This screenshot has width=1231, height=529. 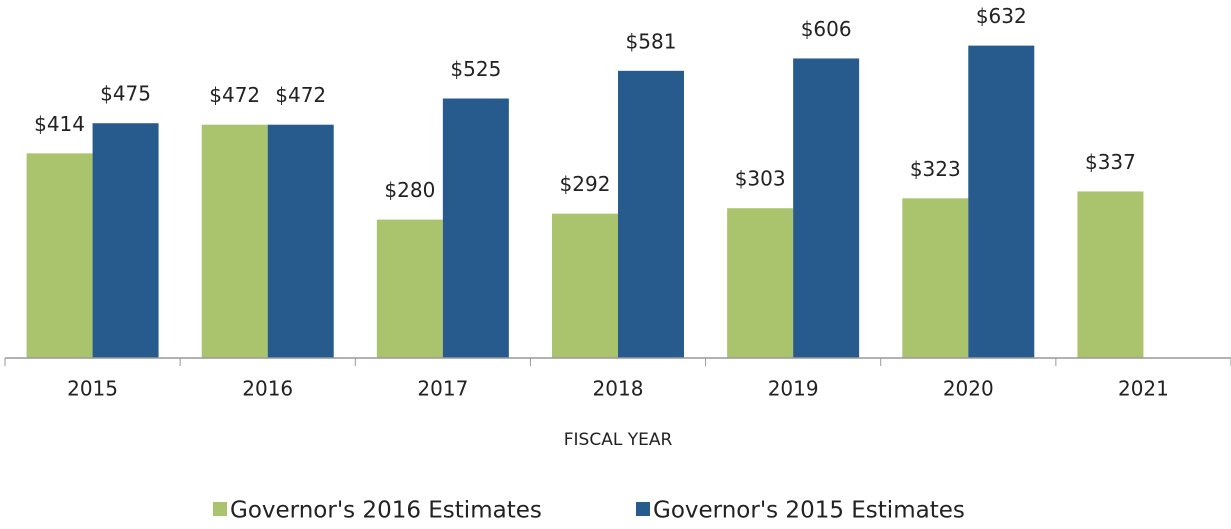 I want to click on data-label: $475, so click(x=125, y=94).